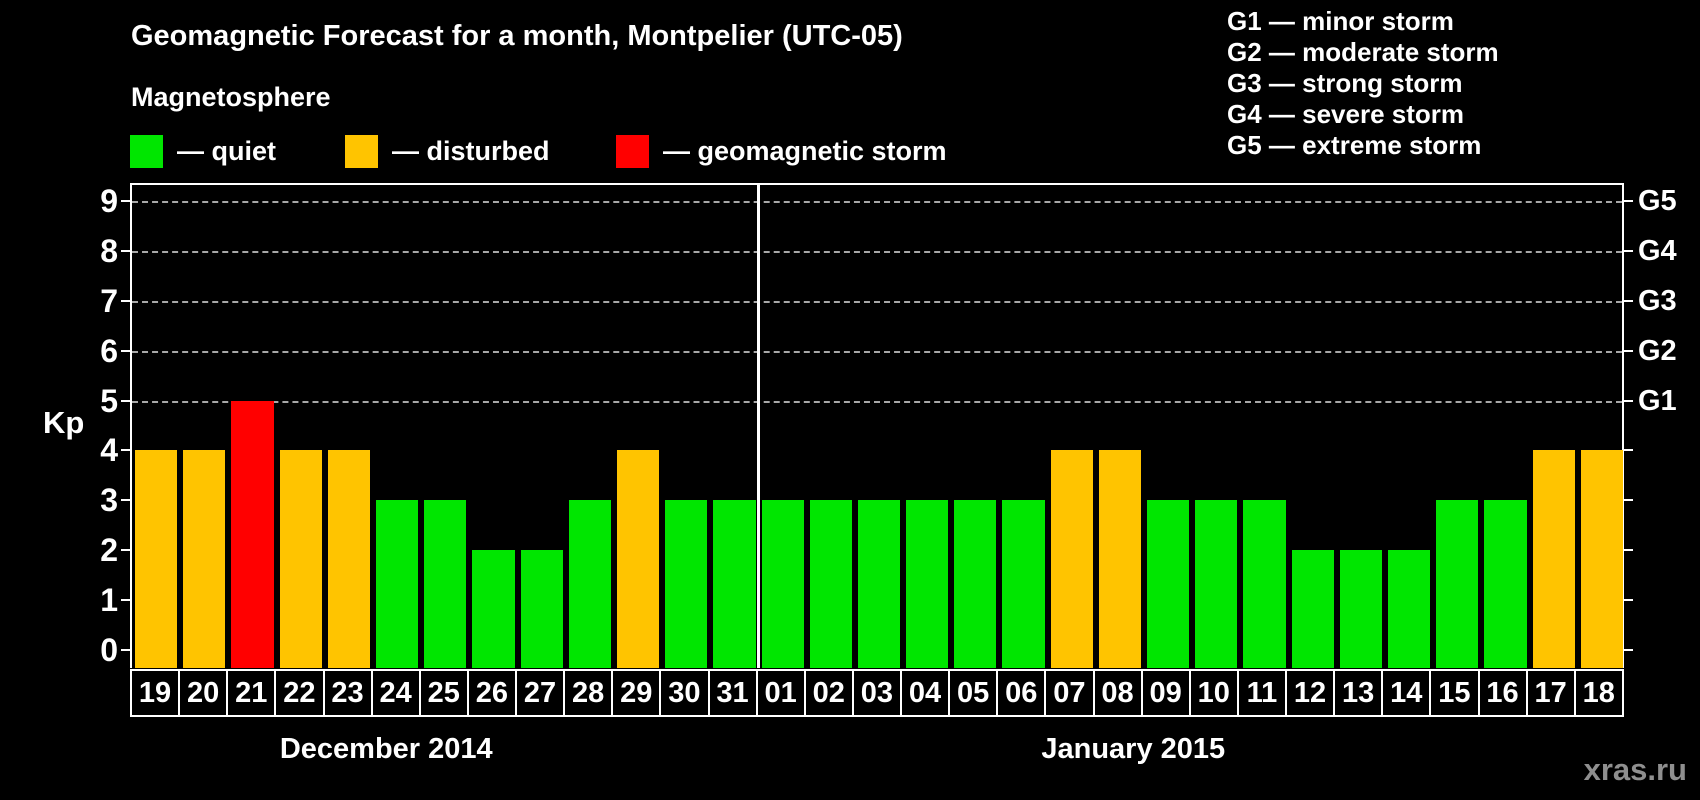  Describe the element at coordinates (109, 200) in the screenshot. I see `y-tick-label-9: 9` at that location.